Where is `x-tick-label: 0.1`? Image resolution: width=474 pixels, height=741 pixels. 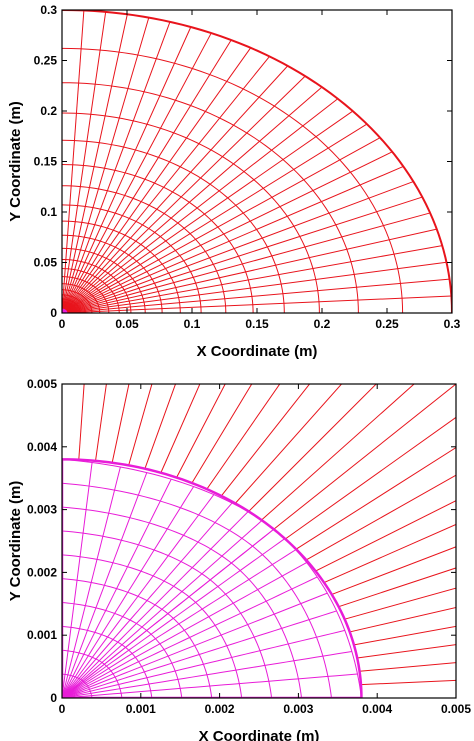 x-tick-label: 0.1 is located at coordinates (192, 324).